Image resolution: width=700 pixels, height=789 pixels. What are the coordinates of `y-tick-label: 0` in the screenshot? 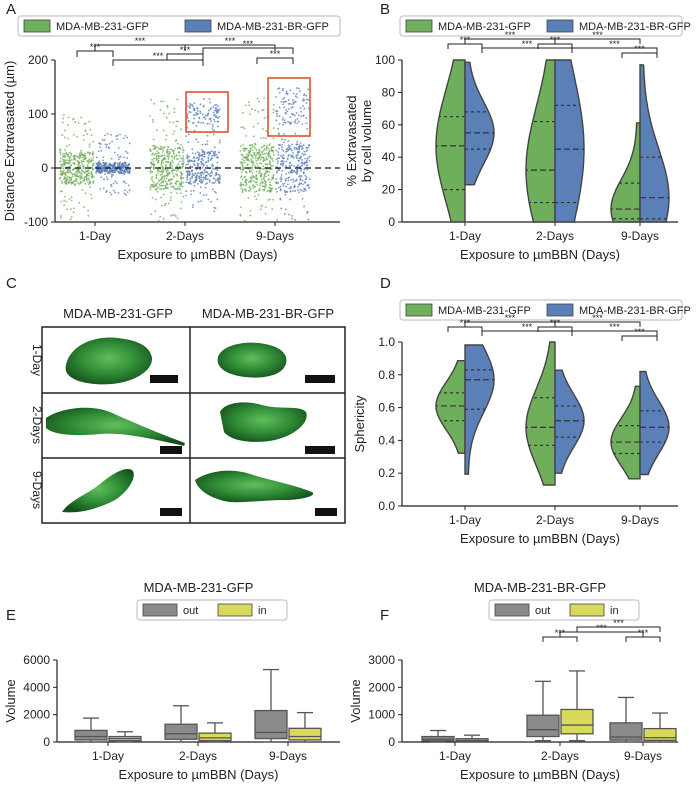 It's located at (391, 222).